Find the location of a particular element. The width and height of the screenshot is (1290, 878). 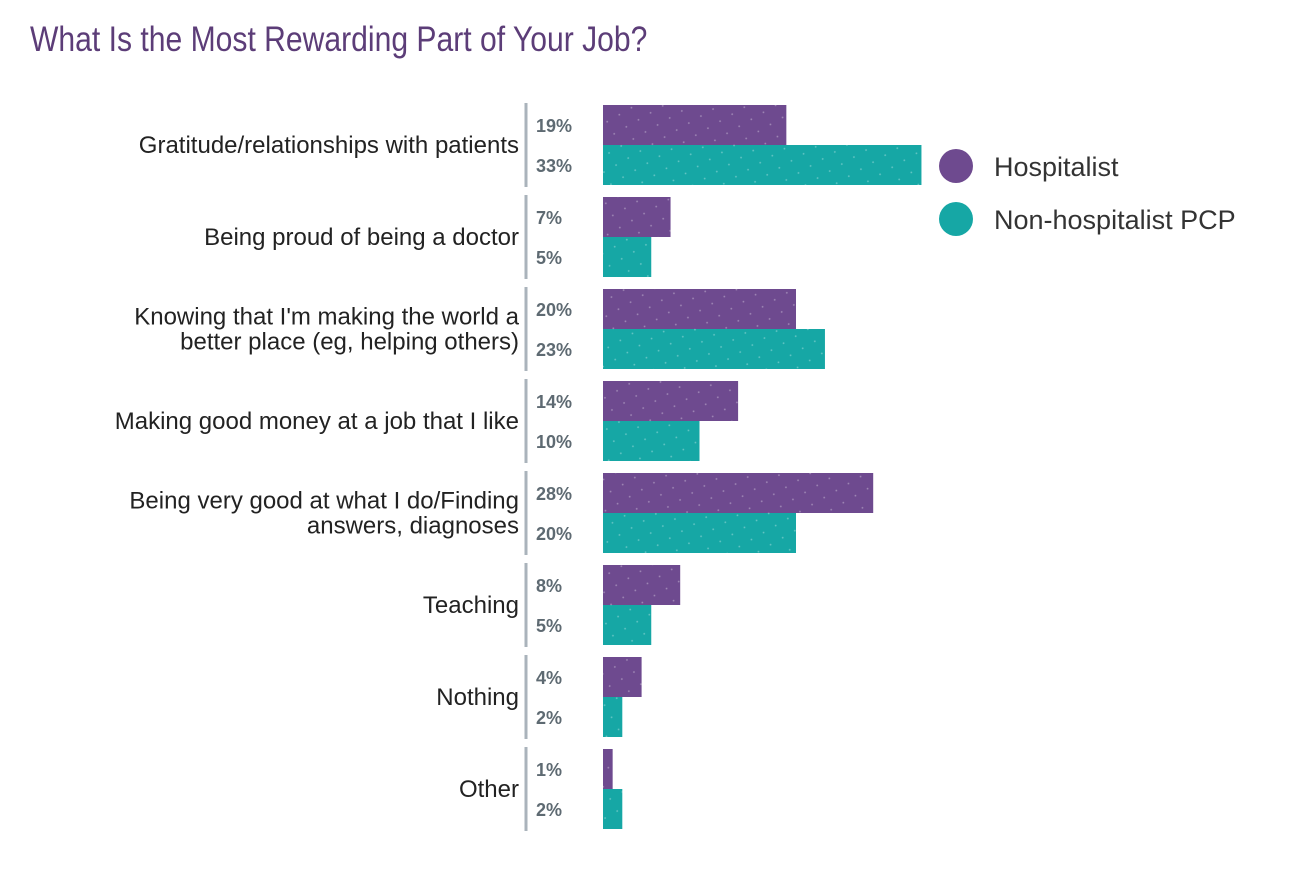

value-label: 19% is located at coordinates (554, 126).